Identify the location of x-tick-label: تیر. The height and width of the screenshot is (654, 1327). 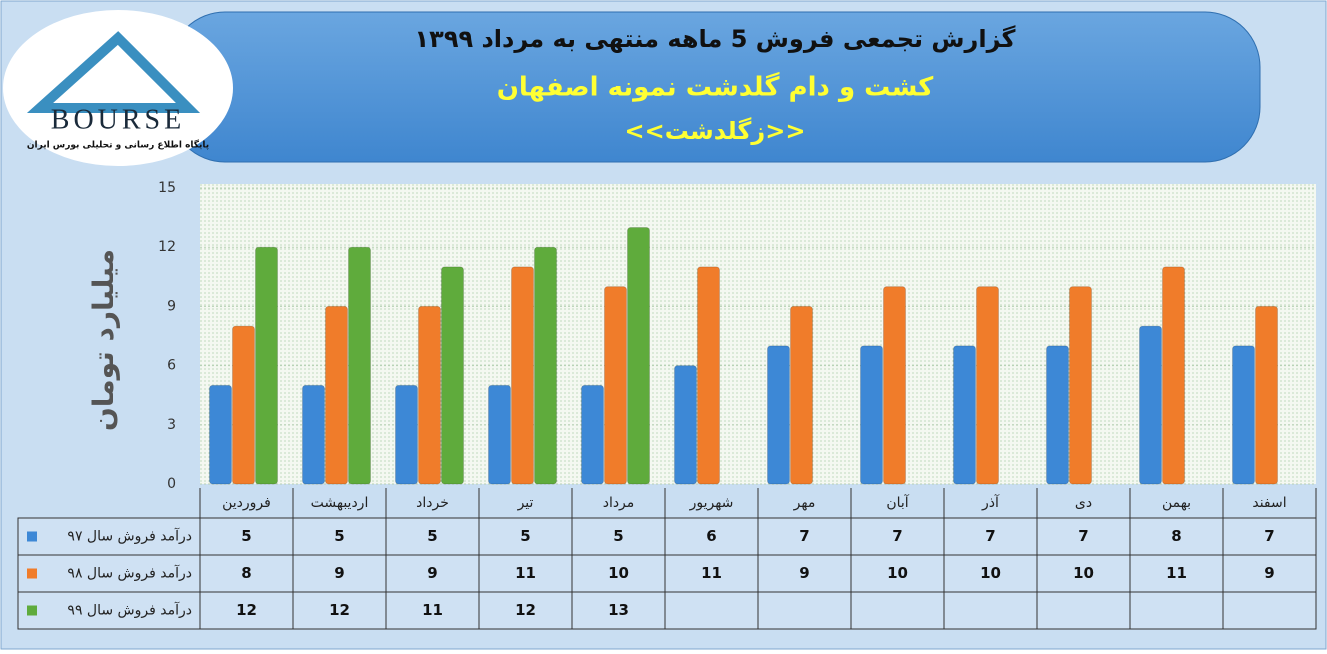
(525, 503).